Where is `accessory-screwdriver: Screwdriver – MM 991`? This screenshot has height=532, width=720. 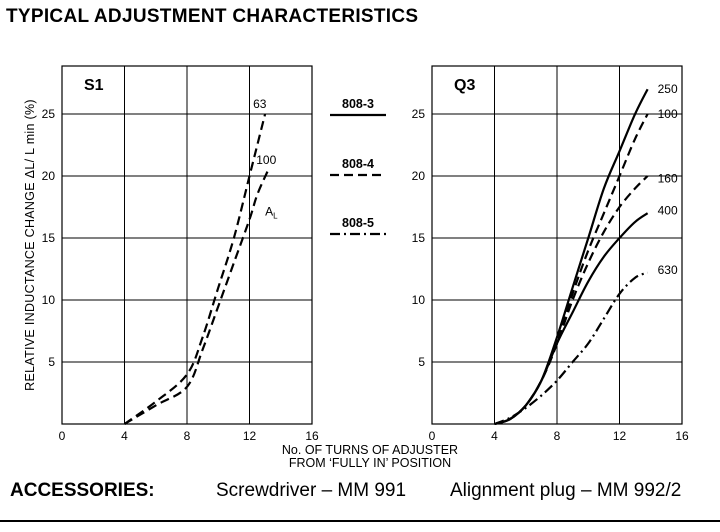 accessory-screwdriver: Screwdriver – MM 991 is located at coordinates (311, 490).